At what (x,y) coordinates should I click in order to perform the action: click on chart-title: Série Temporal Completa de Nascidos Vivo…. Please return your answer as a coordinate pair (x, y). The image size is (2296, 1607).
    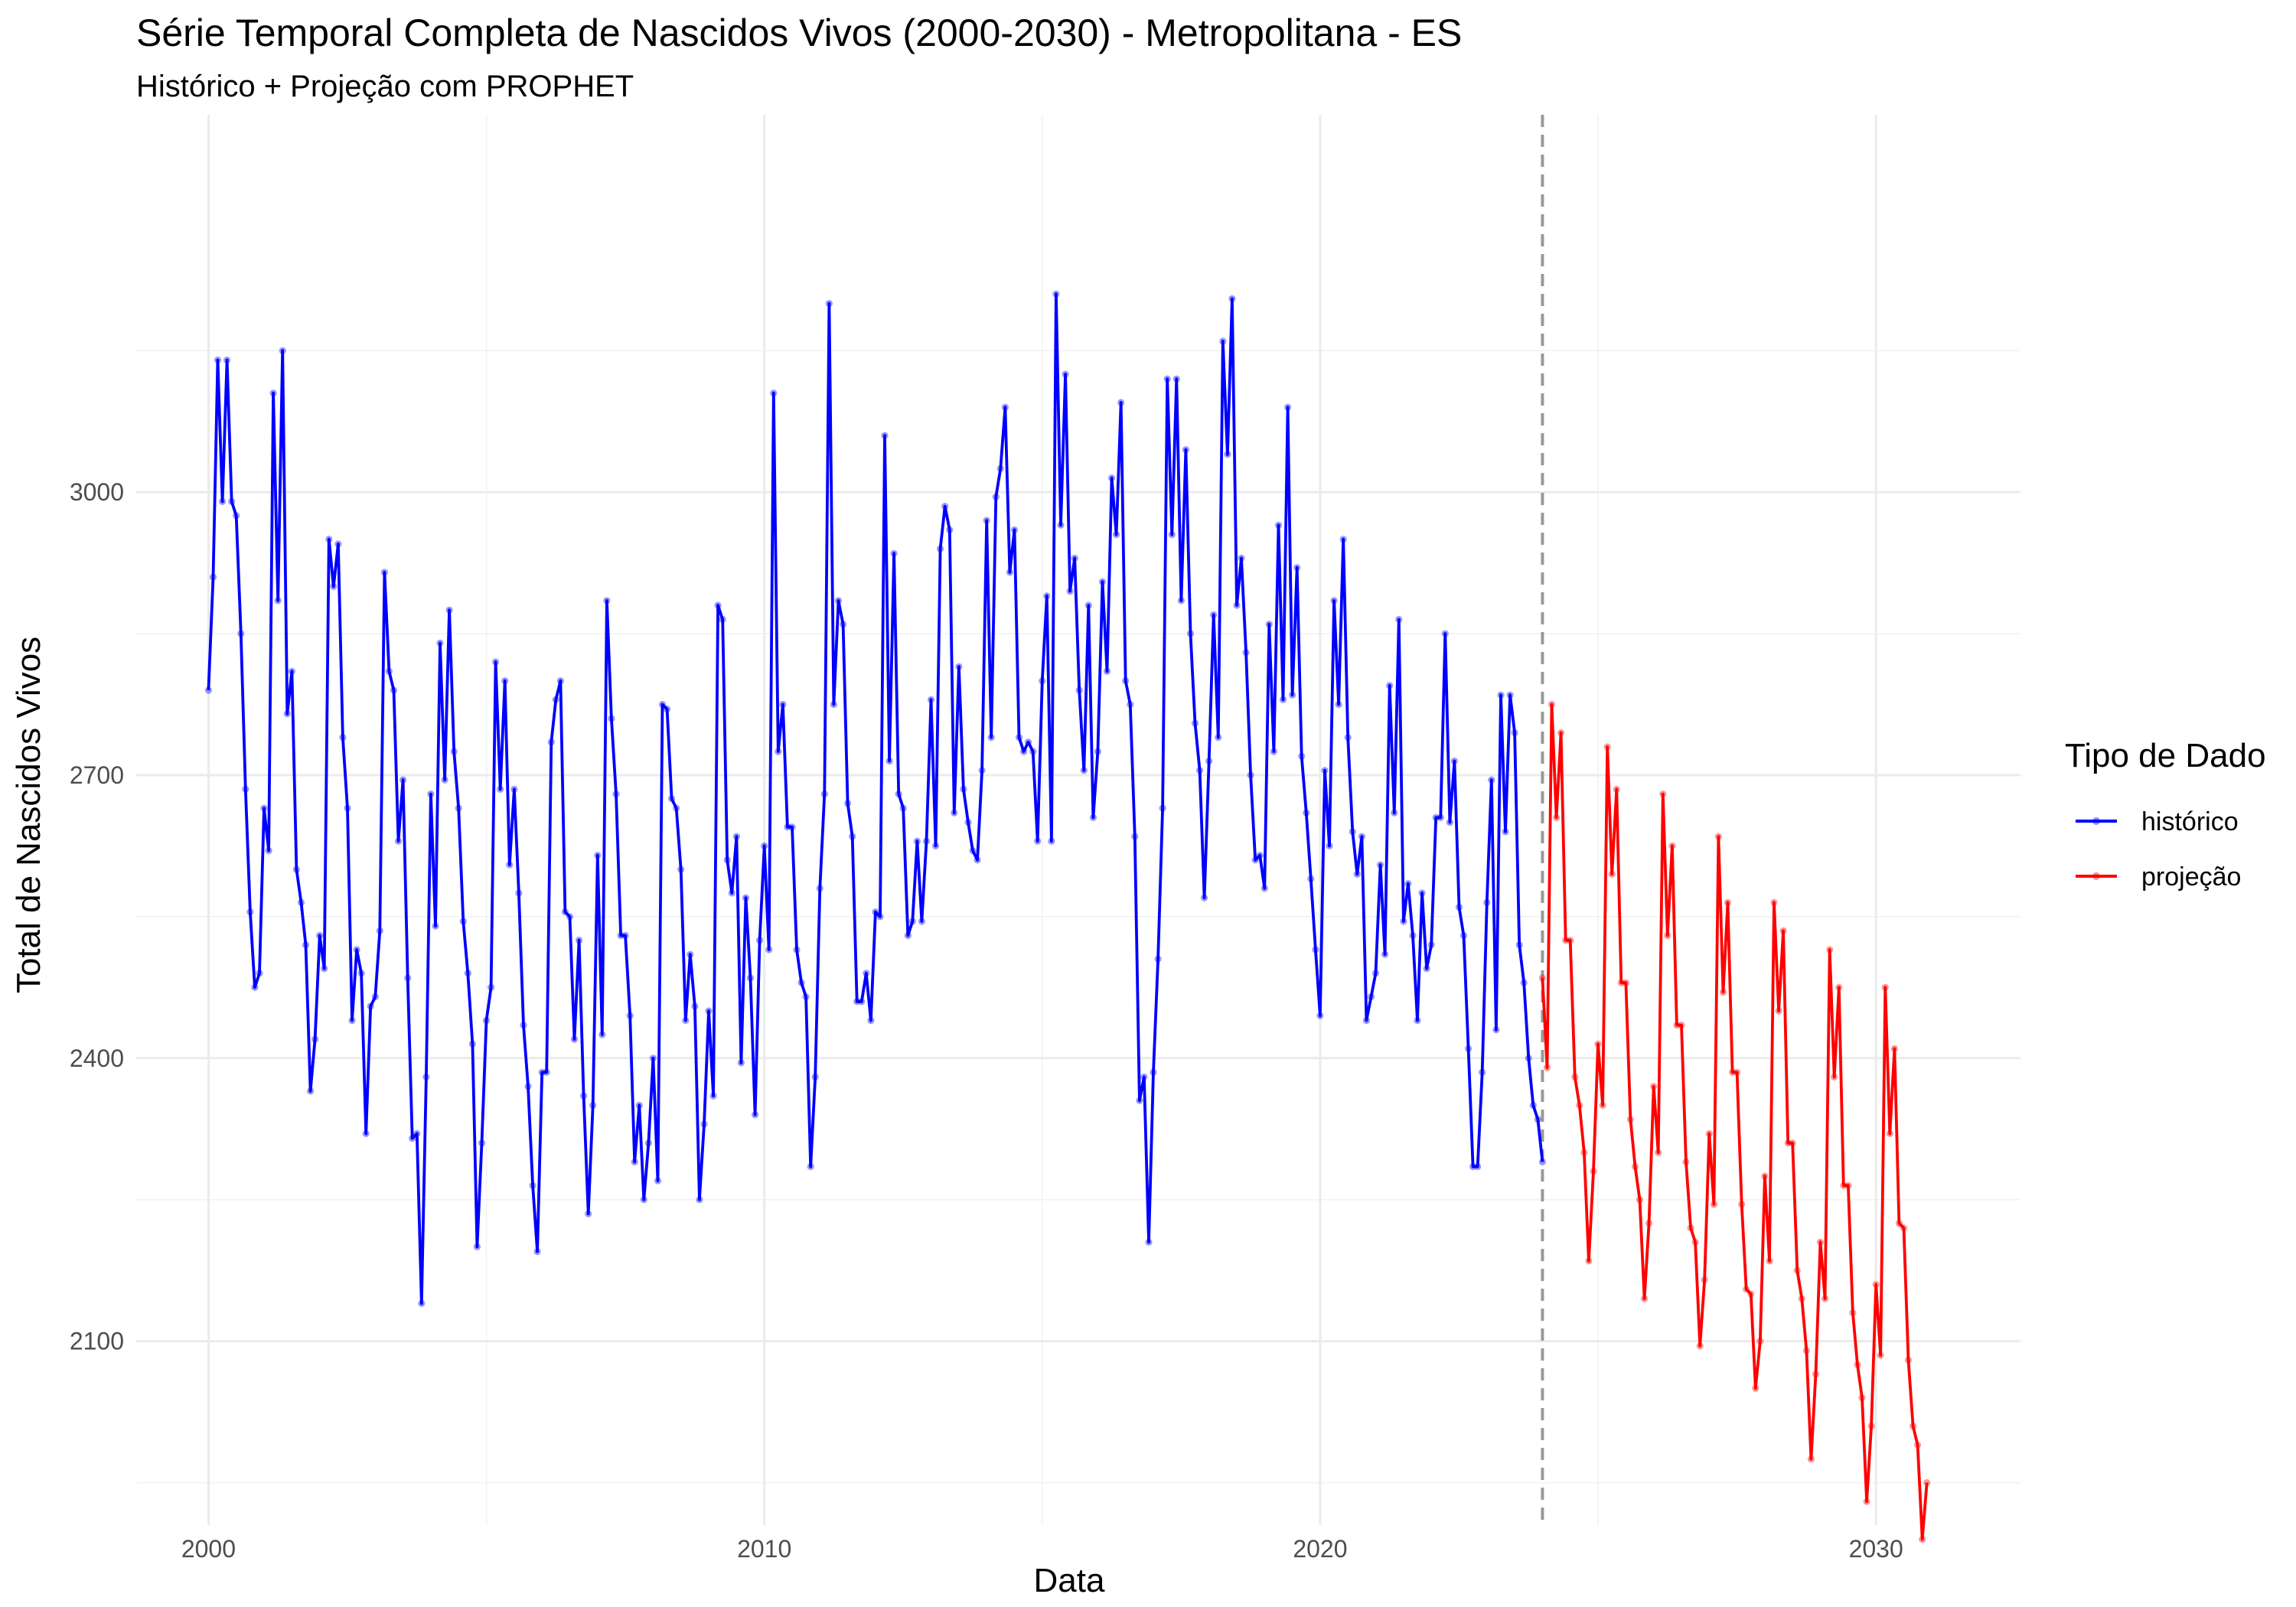
    Looking at the image, I should click on (799, 32).